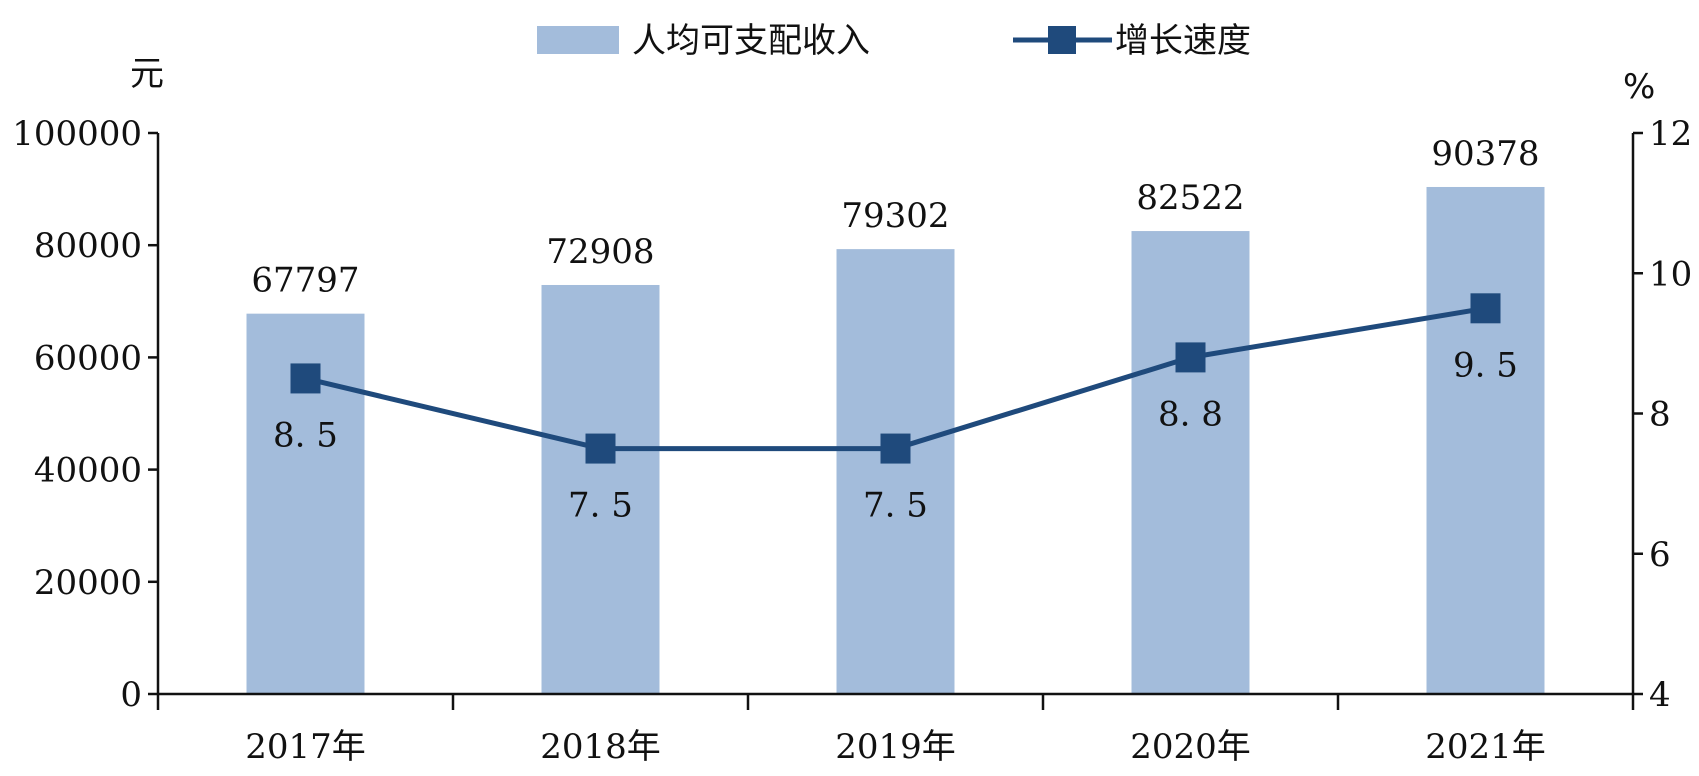 The height and width of the screenshot is (776, 1699). I want to click on legend: 人均可支配收入 增长速度, so click(894, 41).